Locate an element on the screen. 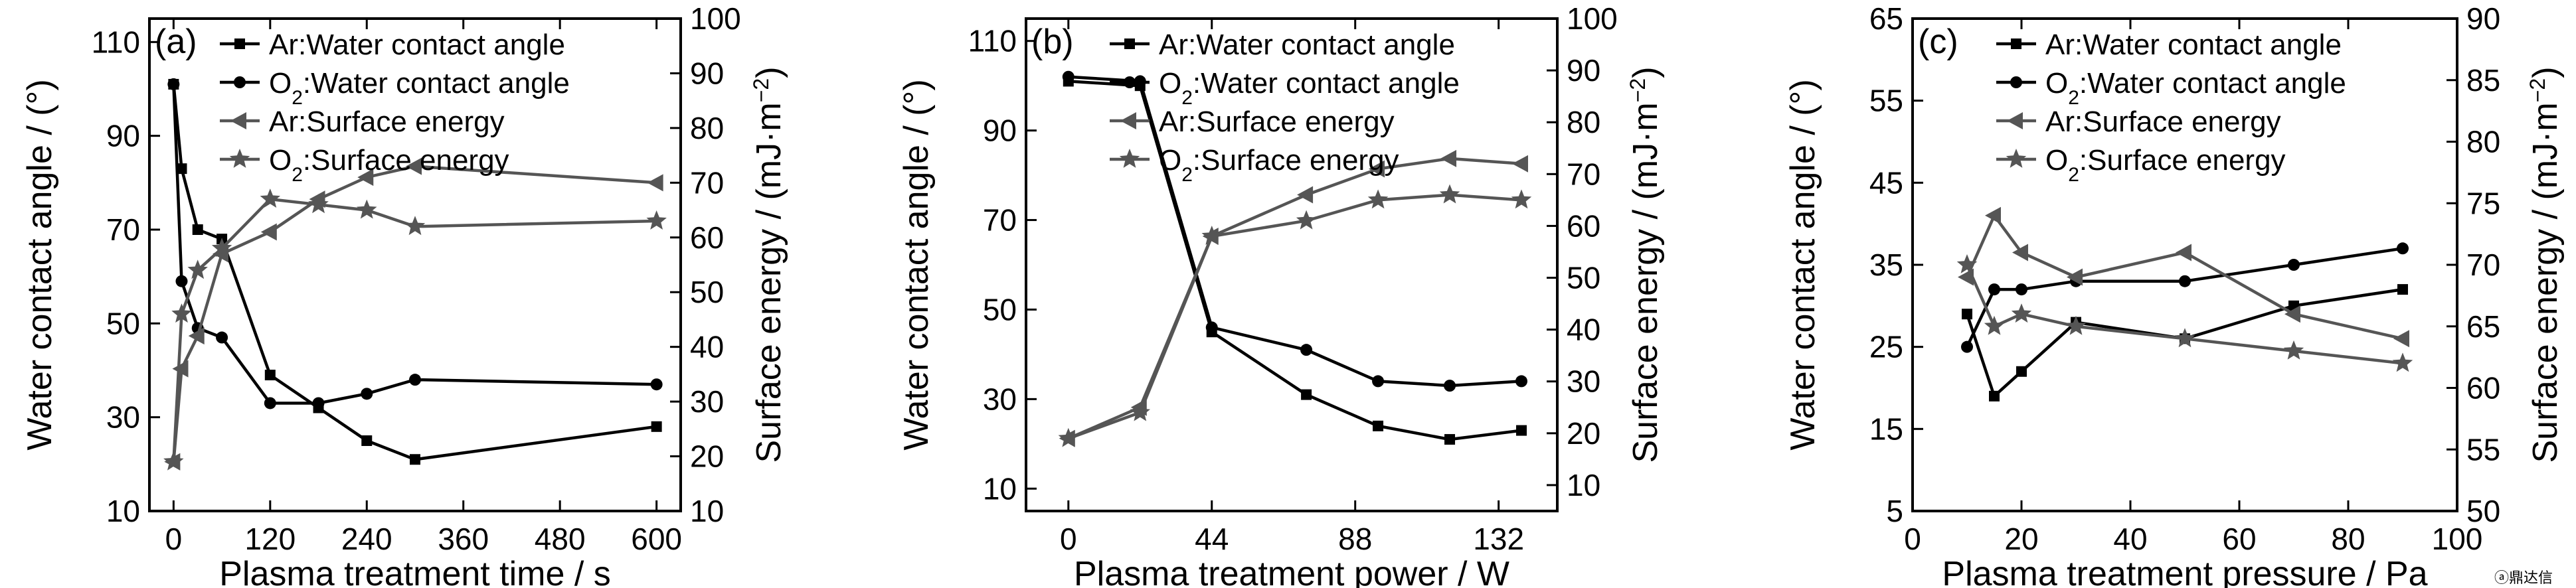  y-right-tick-label: 20 is located at coordinates (1583, 433).